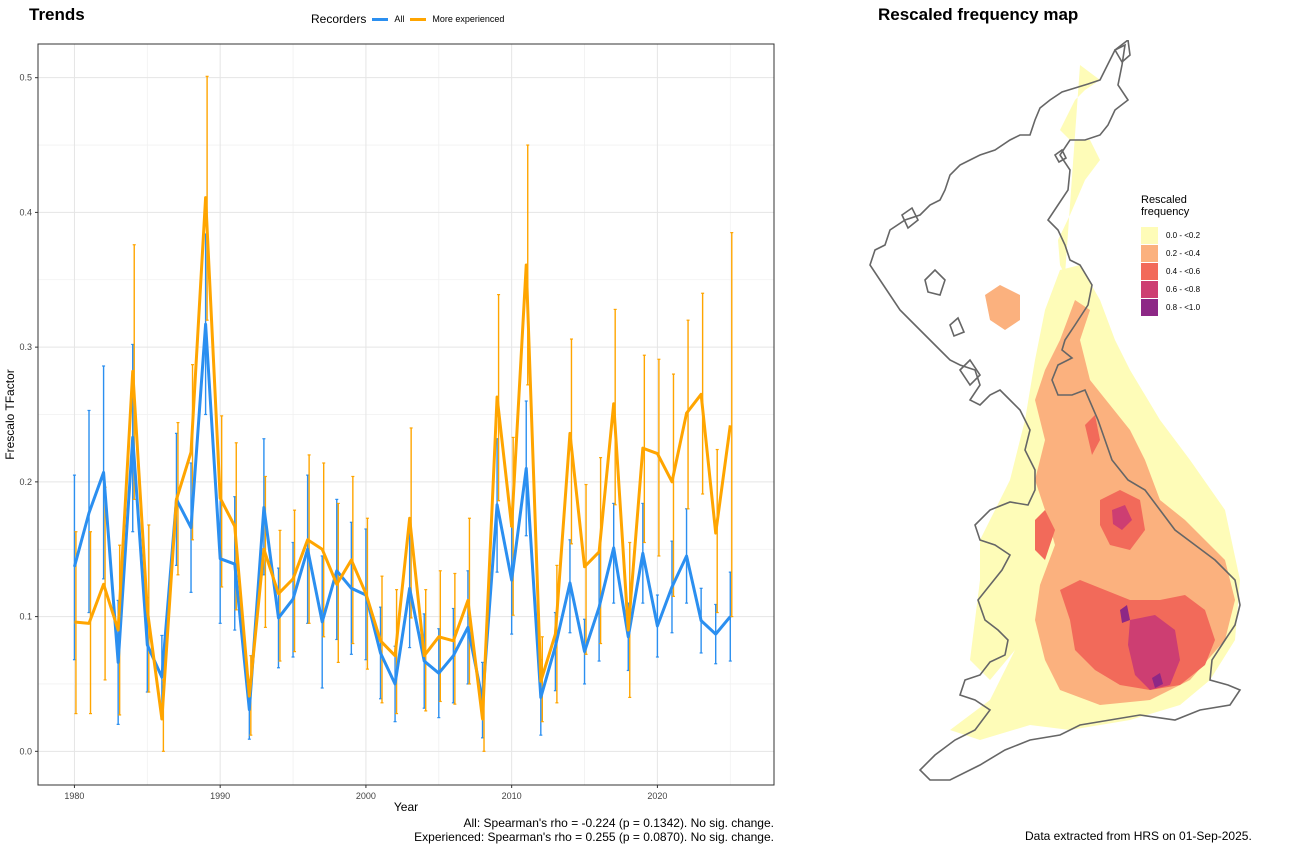 This screenshot has height=850, width=1300. What do you see at coordinates (468, 19) in the screenshot?
I see `legend-label-experienced: More experienced` at bounding box center [468, 19].